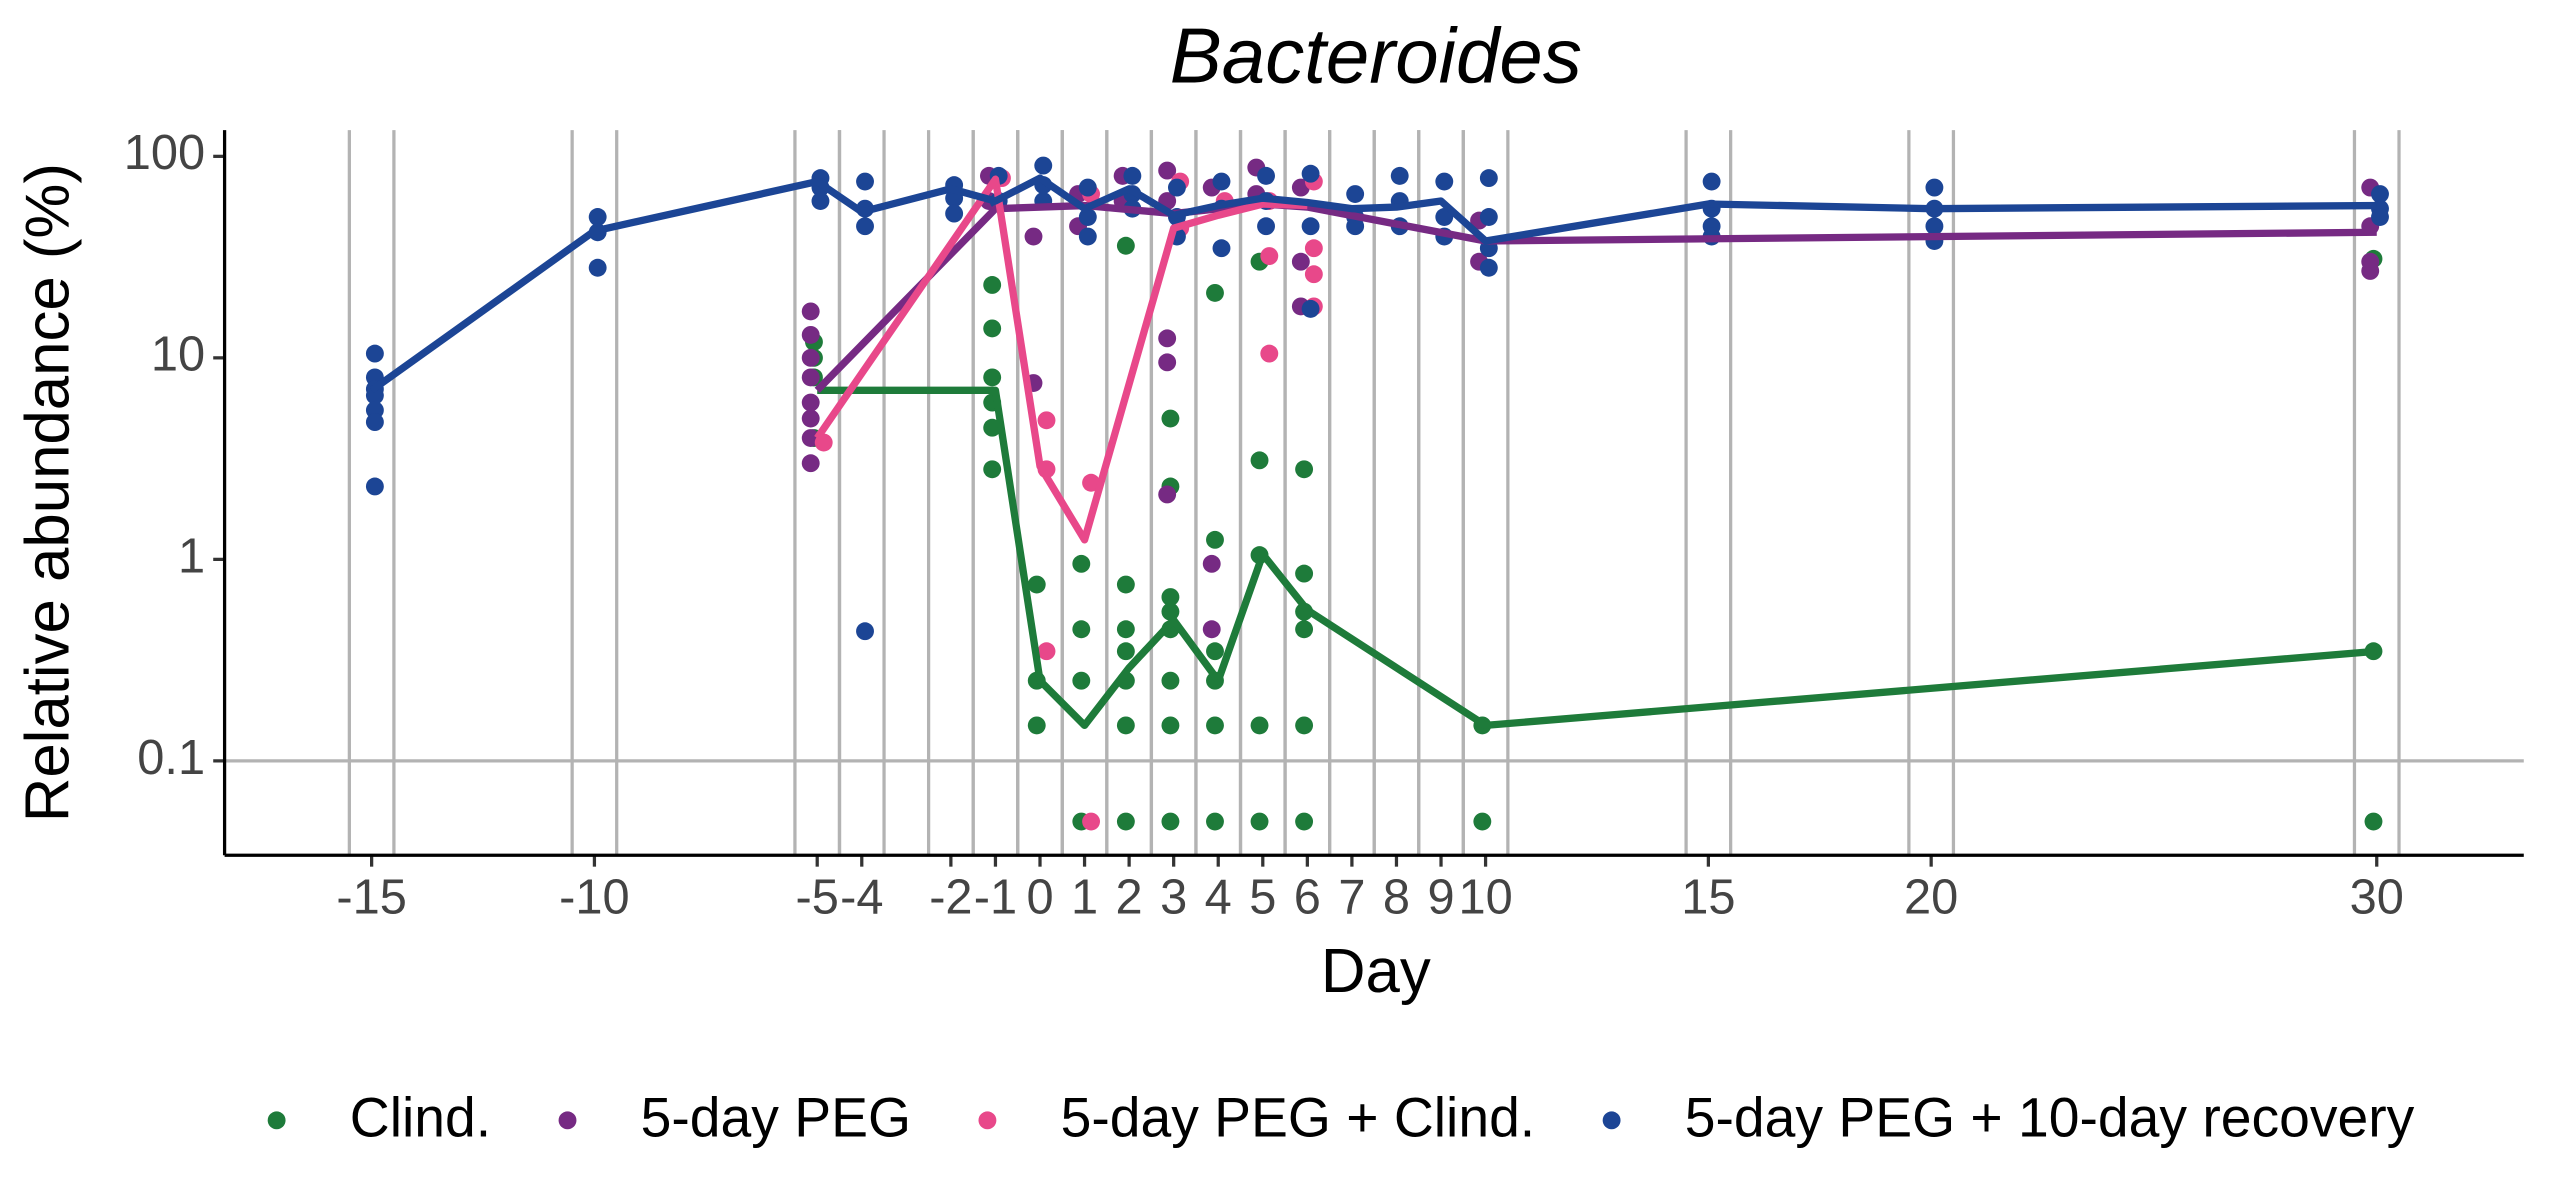  Describe the element at coordinates (1485, 898) in the screenshot. I see `x-tick-label: 10` at that location.